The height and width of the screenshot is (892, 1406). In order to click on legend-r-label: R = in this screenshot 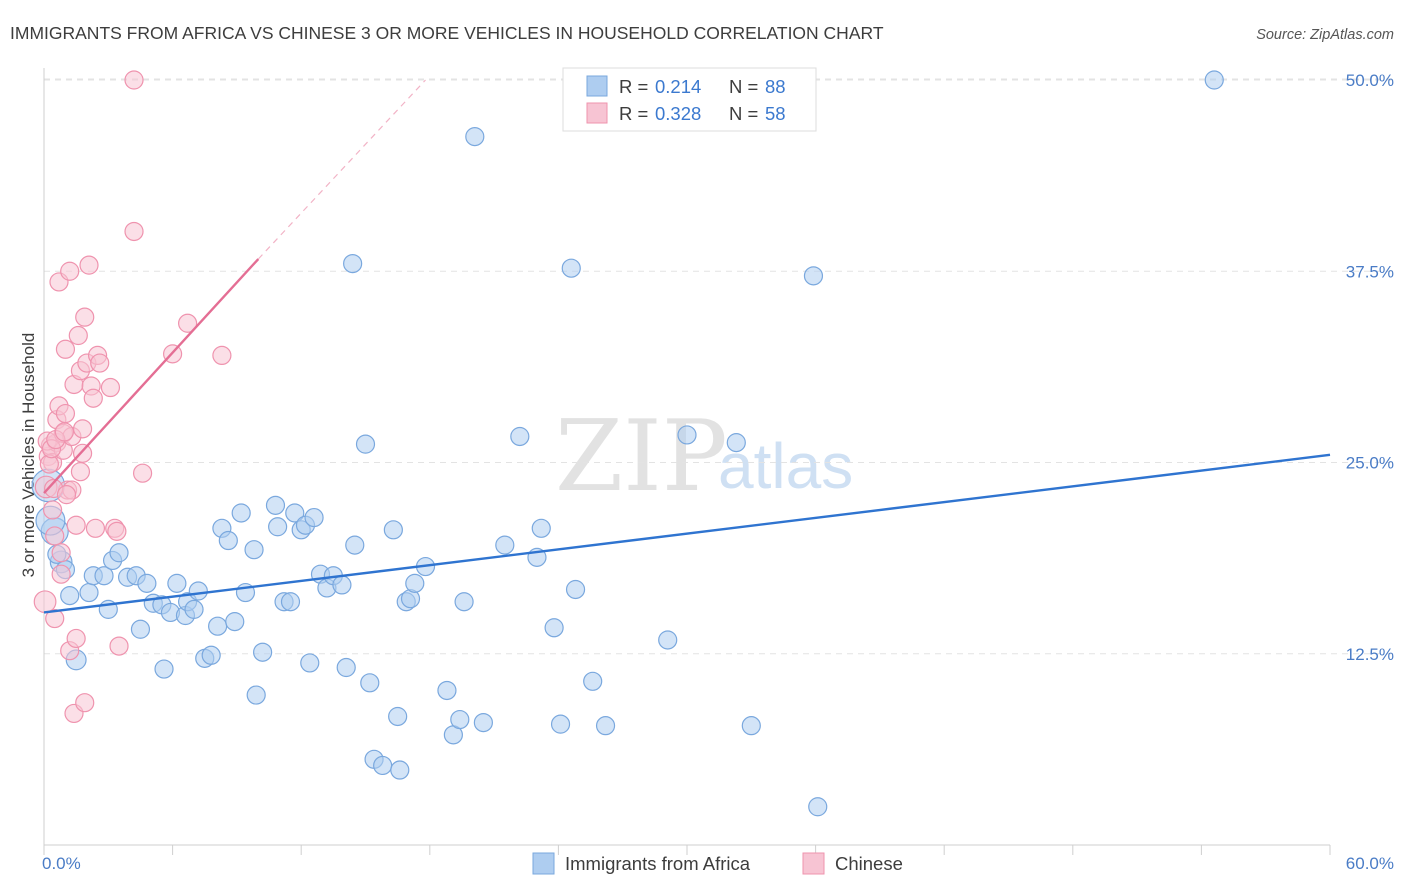, I will do `click(633, 113)`.